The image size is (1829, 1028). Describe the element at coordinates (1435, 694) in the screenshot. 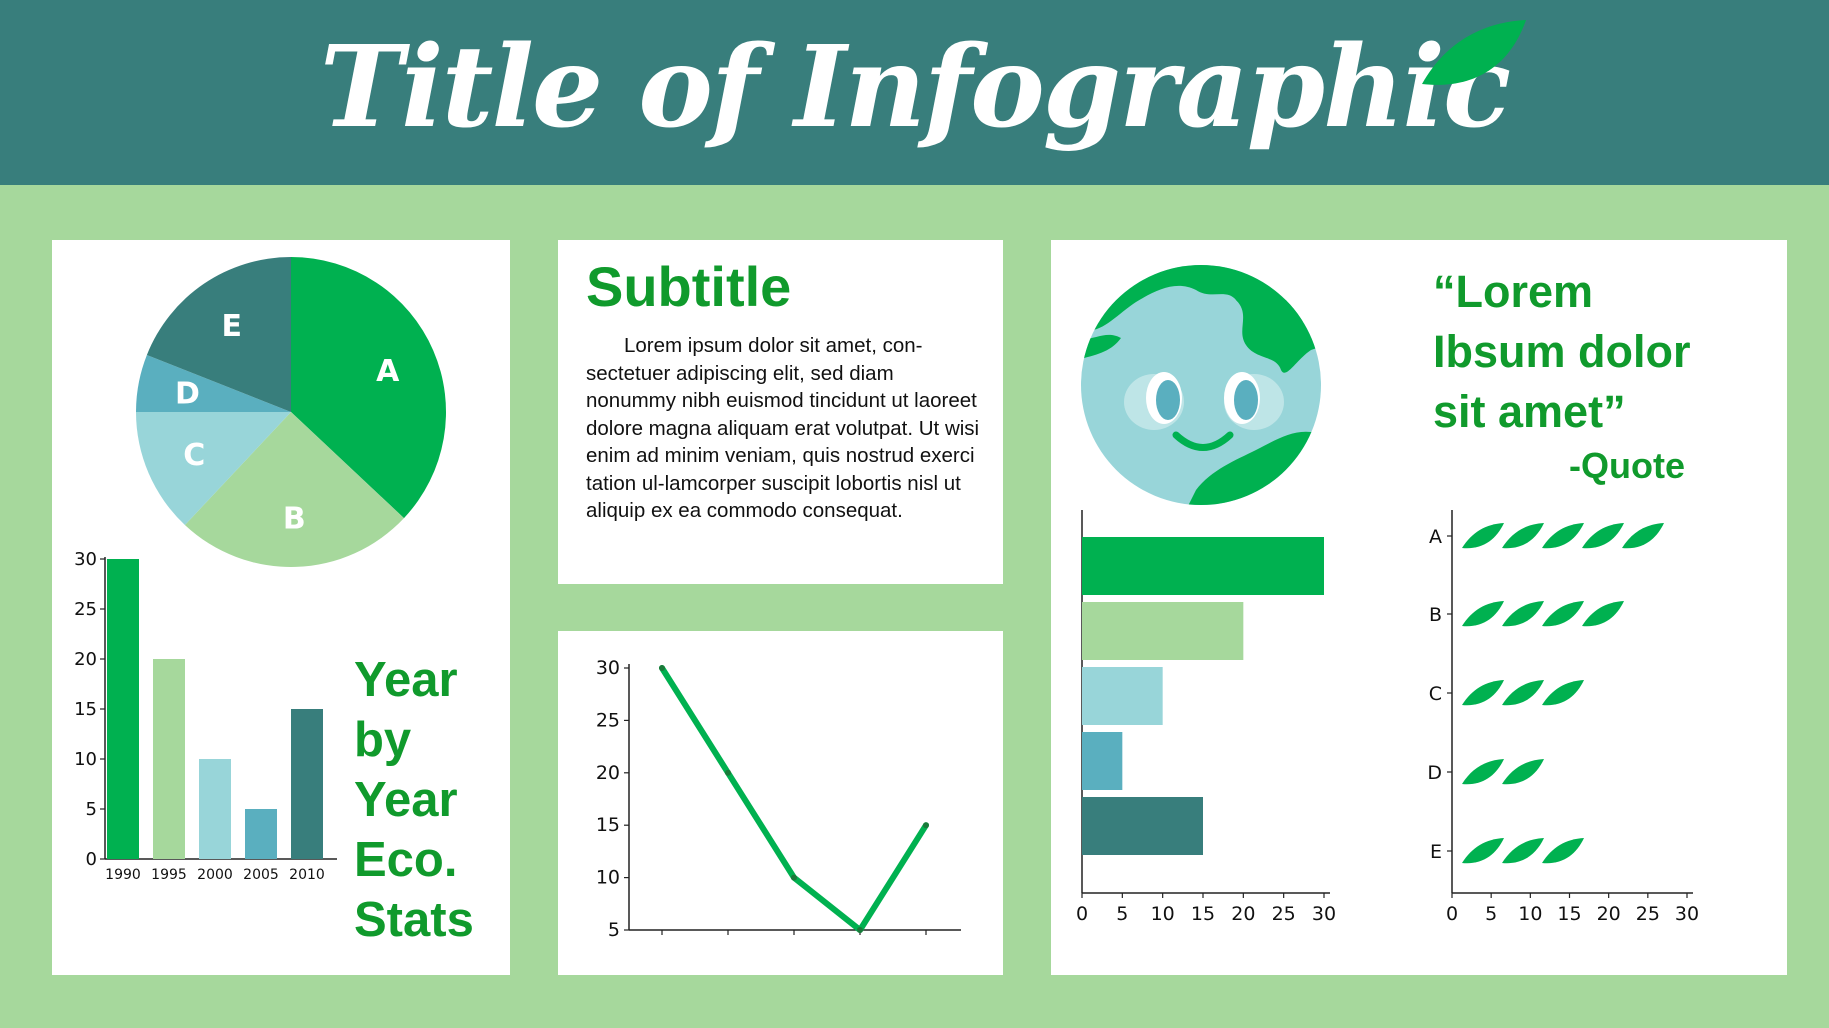

I see `y-tick-label: C` at that location.